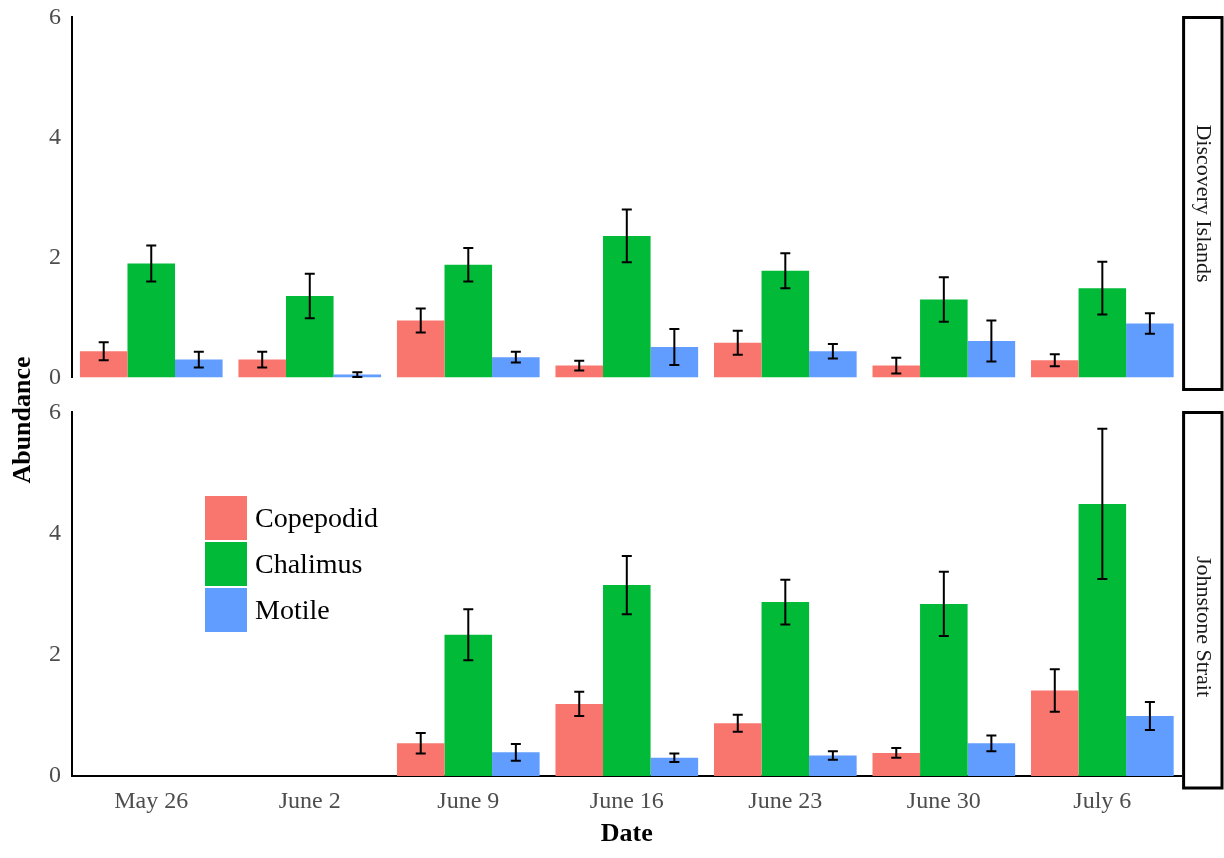 The image size is (1224, 858). Describe the element at coordinates (151, 799) in the screenshot. I see `x-tick-label: May 26` at that location.